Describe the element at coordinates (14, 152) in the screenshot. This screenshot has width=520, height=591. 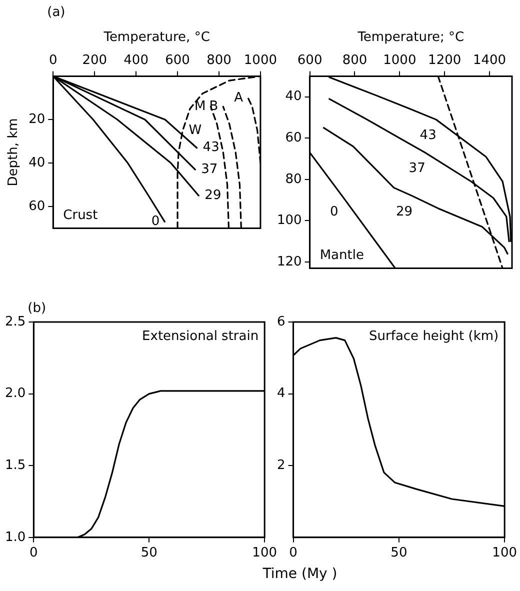
I see `y-axis-title: Depth, km` at that location.